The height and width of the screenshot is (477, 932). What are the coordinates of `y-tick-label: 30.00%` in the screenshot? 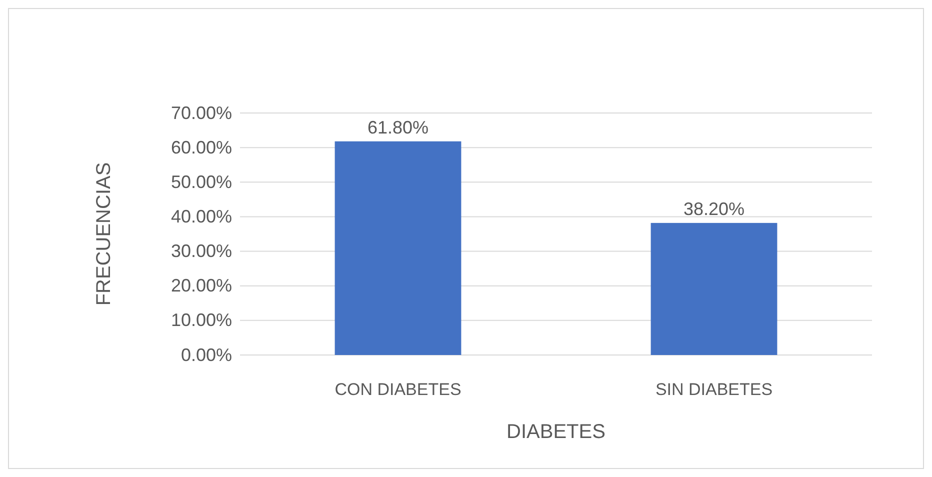 It's located at (201, 251).